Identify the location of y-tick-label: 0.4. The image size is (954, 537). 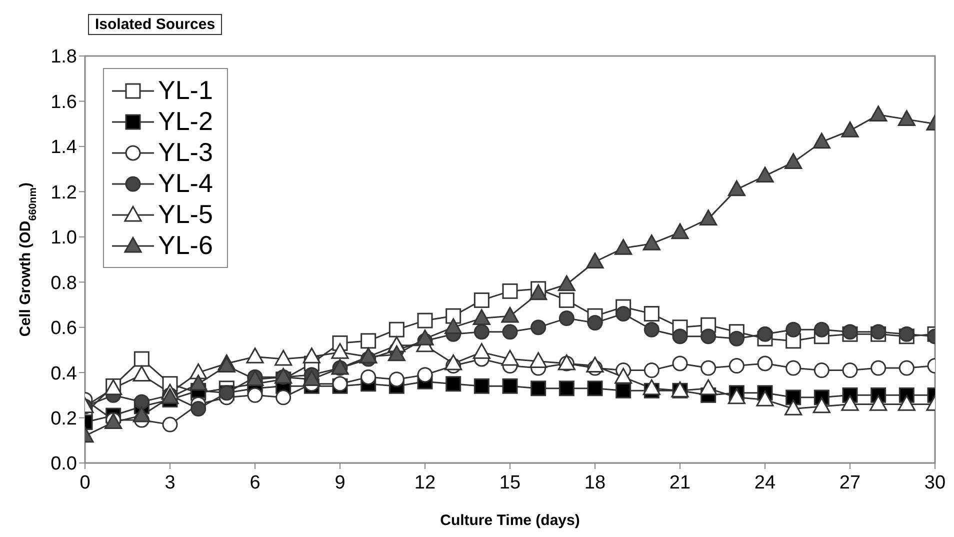
(64, 373).